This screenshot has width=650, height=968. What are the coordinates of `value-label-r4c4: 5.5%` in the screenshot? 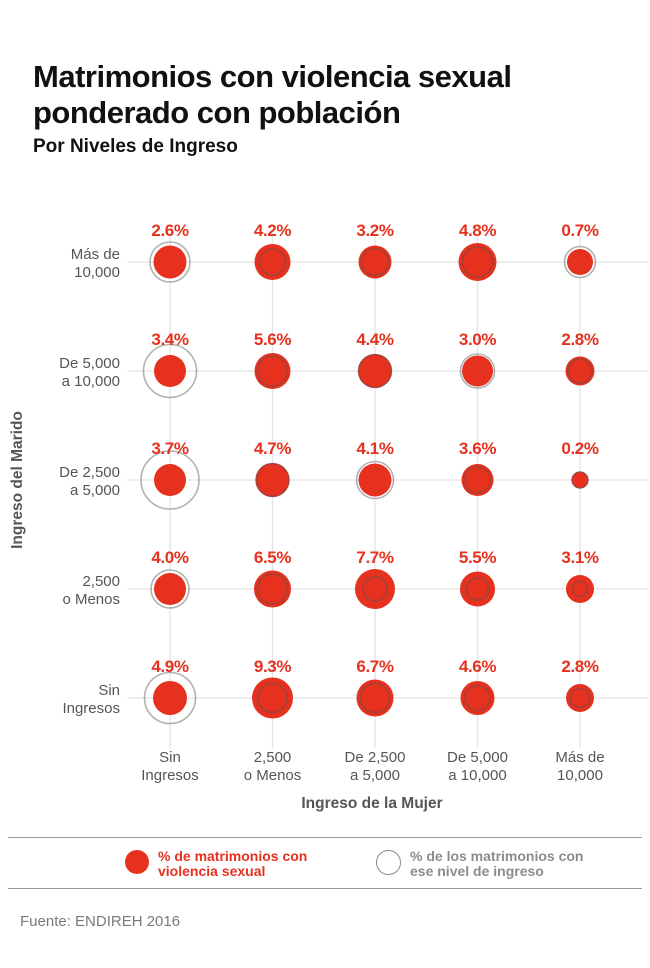 It's located at (477, 557).